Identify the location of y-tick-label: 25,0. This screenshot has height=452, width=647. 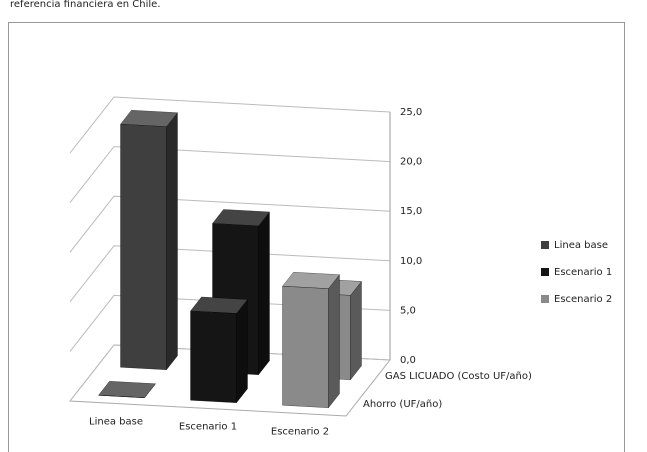
(411, 112).